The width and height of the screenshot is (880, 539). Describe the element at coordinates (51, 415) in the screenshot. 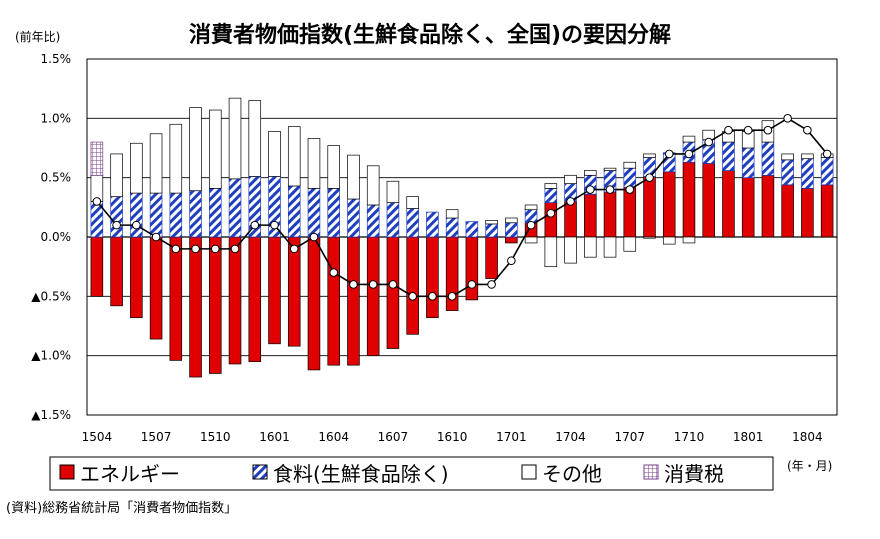

I see `y-tick-label: ▲1.5%` at that location.